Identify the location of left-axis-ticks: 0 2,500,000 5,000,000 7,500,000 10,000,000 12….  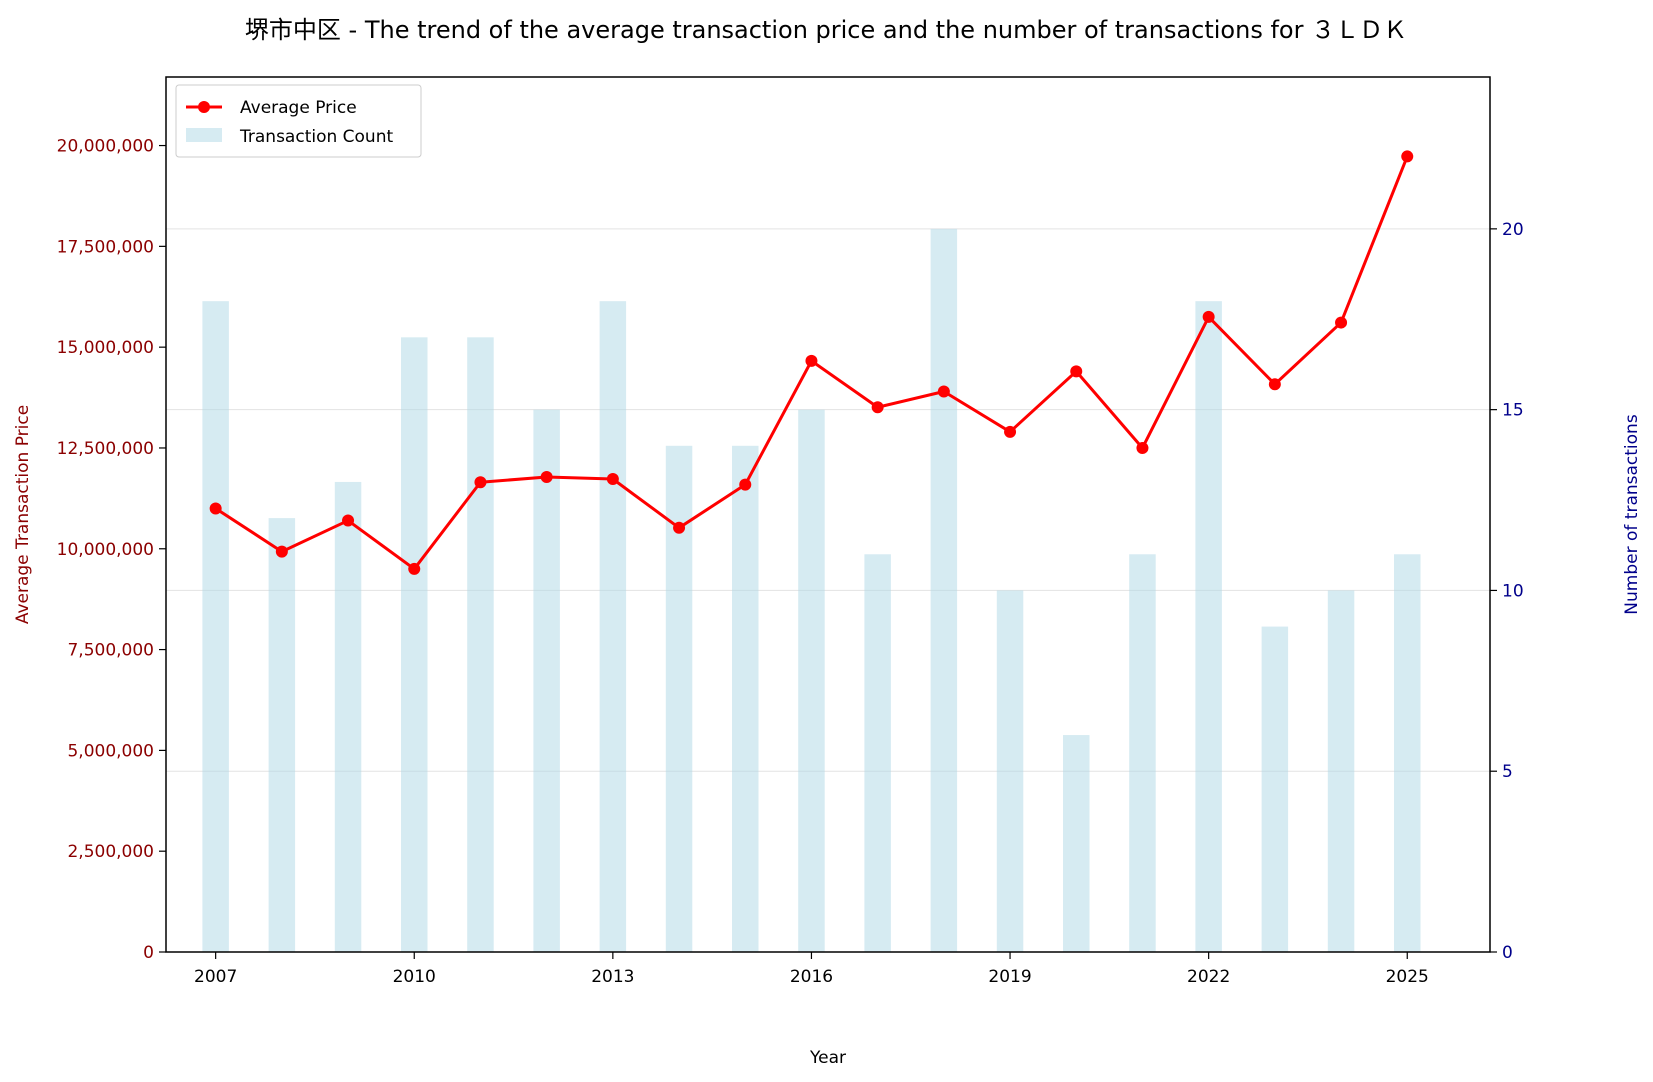
(111, 550).